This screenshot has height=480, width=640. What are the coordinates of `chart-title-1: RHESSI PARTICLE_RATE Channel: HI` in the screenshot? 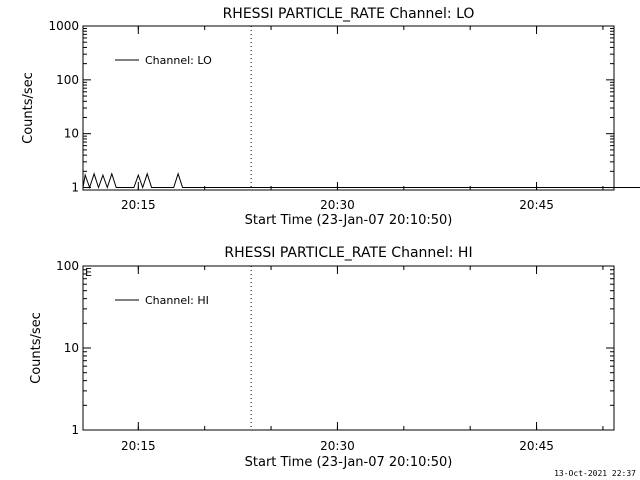 It's located at (348, 253).